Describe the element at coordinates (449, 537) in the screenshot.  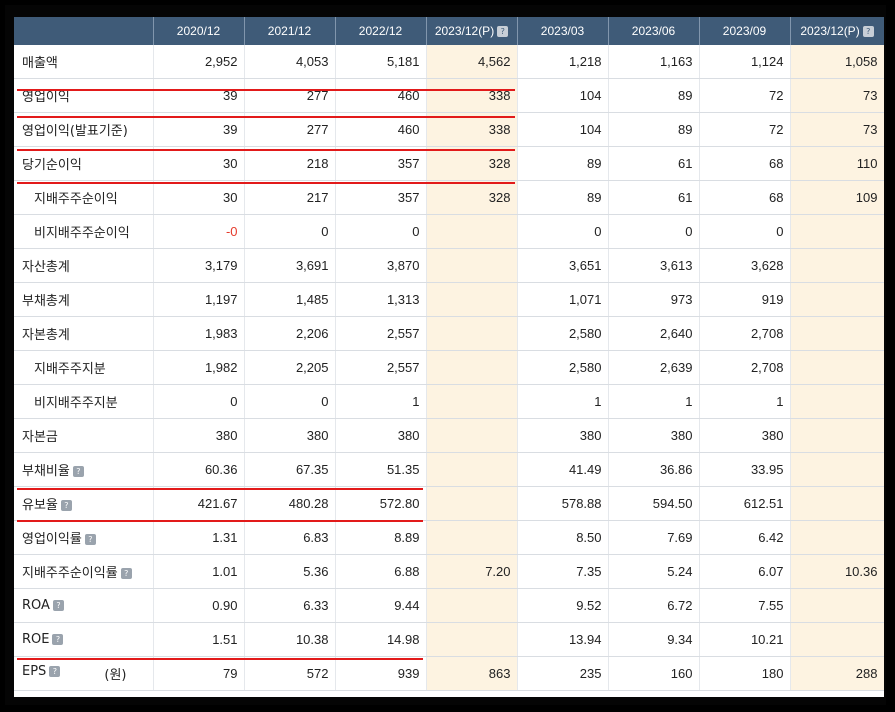
I see `table-row: 영업이익률? 1.31 6.83 8.89 8.50 7.69 6.42` at that location.